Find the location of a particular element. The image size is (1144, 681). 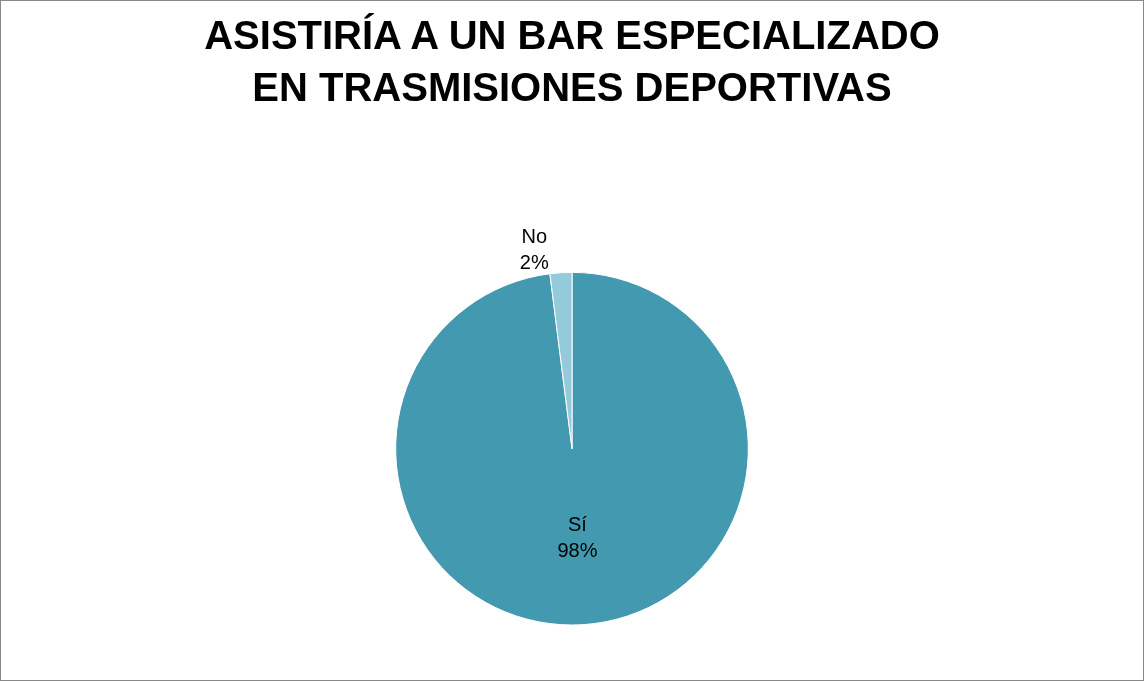

slice-label: Sí is located at coordinates (577, 523).